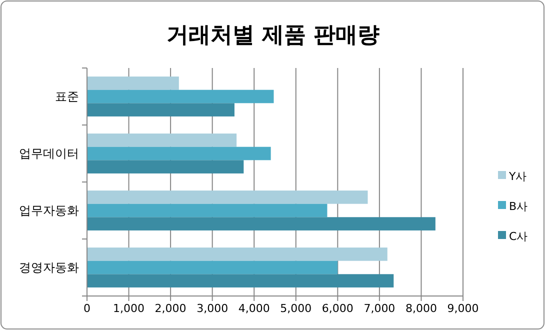  Describe the element at coordinates (49, 267) in the screenshot. I see `y-tick-label: 경영자동화` at that location.